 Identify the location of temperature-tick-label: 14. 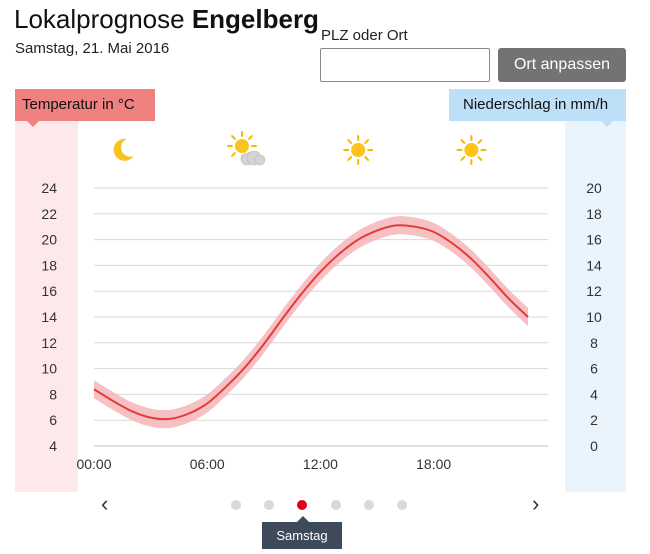
(49, 317).